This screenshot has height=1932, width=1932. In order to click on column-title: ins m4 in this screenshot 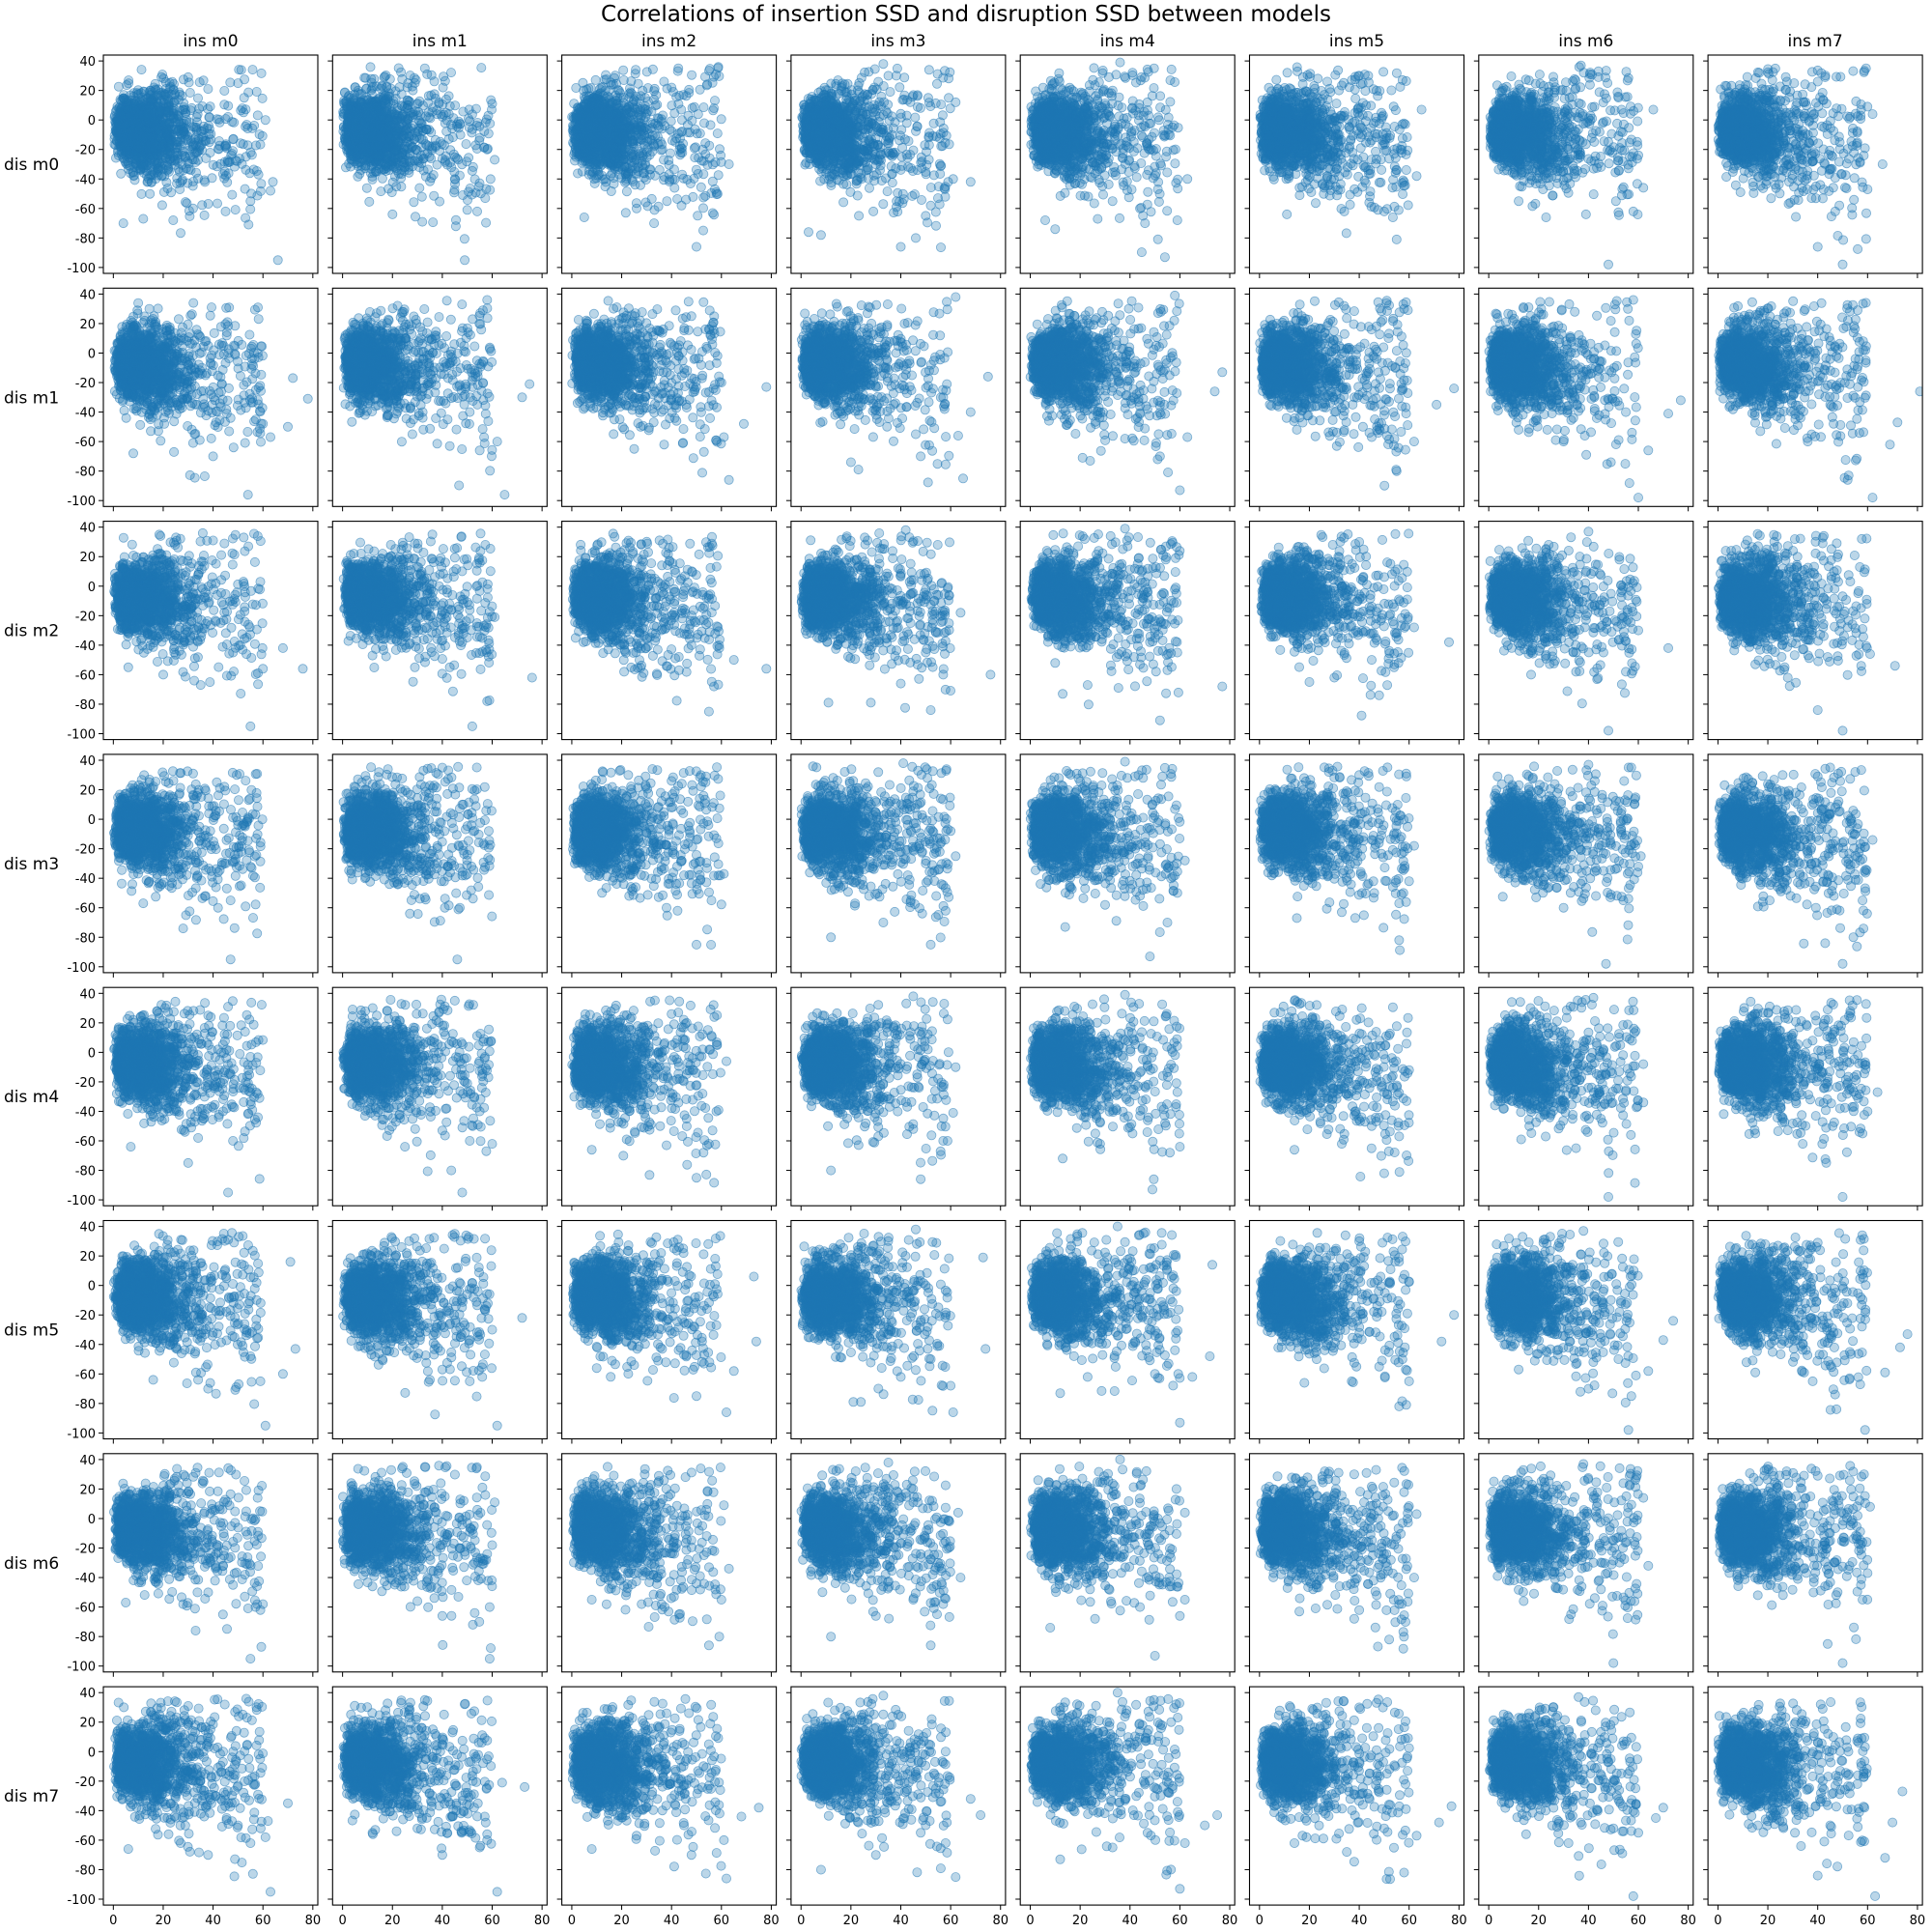, I will do `click(1127, 41)`.